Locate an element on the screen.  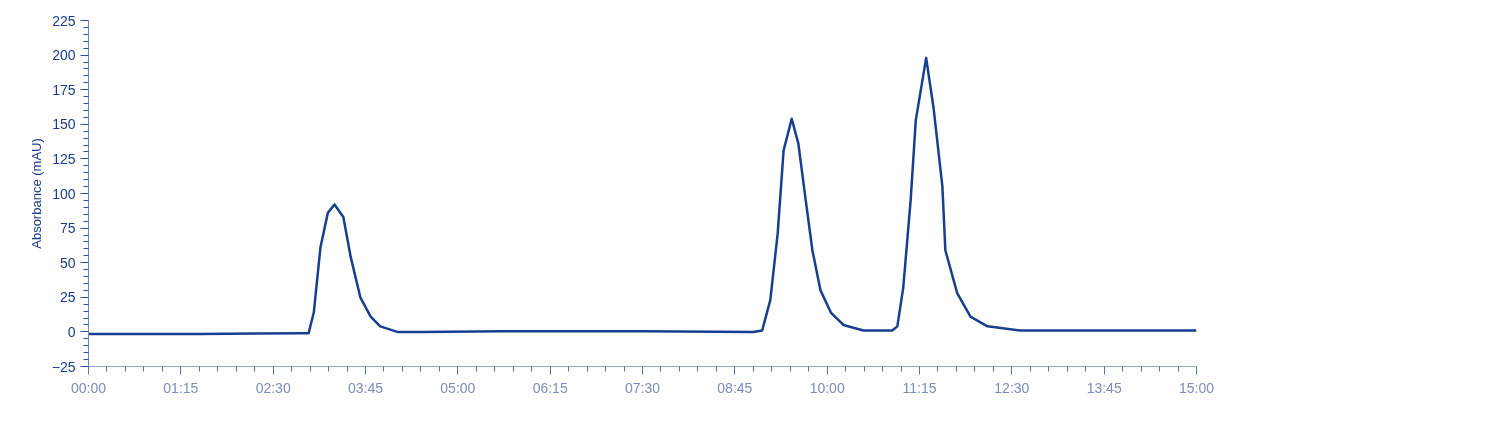
y-axis-title: Absorbance (mAU) is located at coordinates (36, 193).